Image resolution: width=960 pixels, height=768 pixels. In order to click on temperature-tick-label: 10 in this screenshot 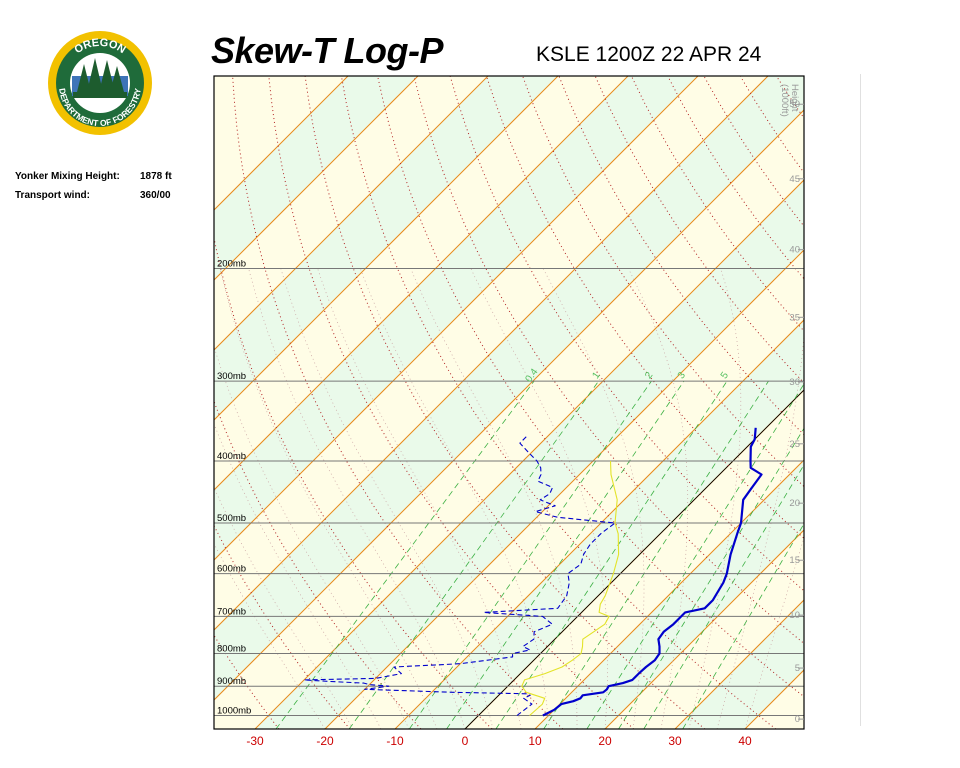, I will do `click(535, 741)`.